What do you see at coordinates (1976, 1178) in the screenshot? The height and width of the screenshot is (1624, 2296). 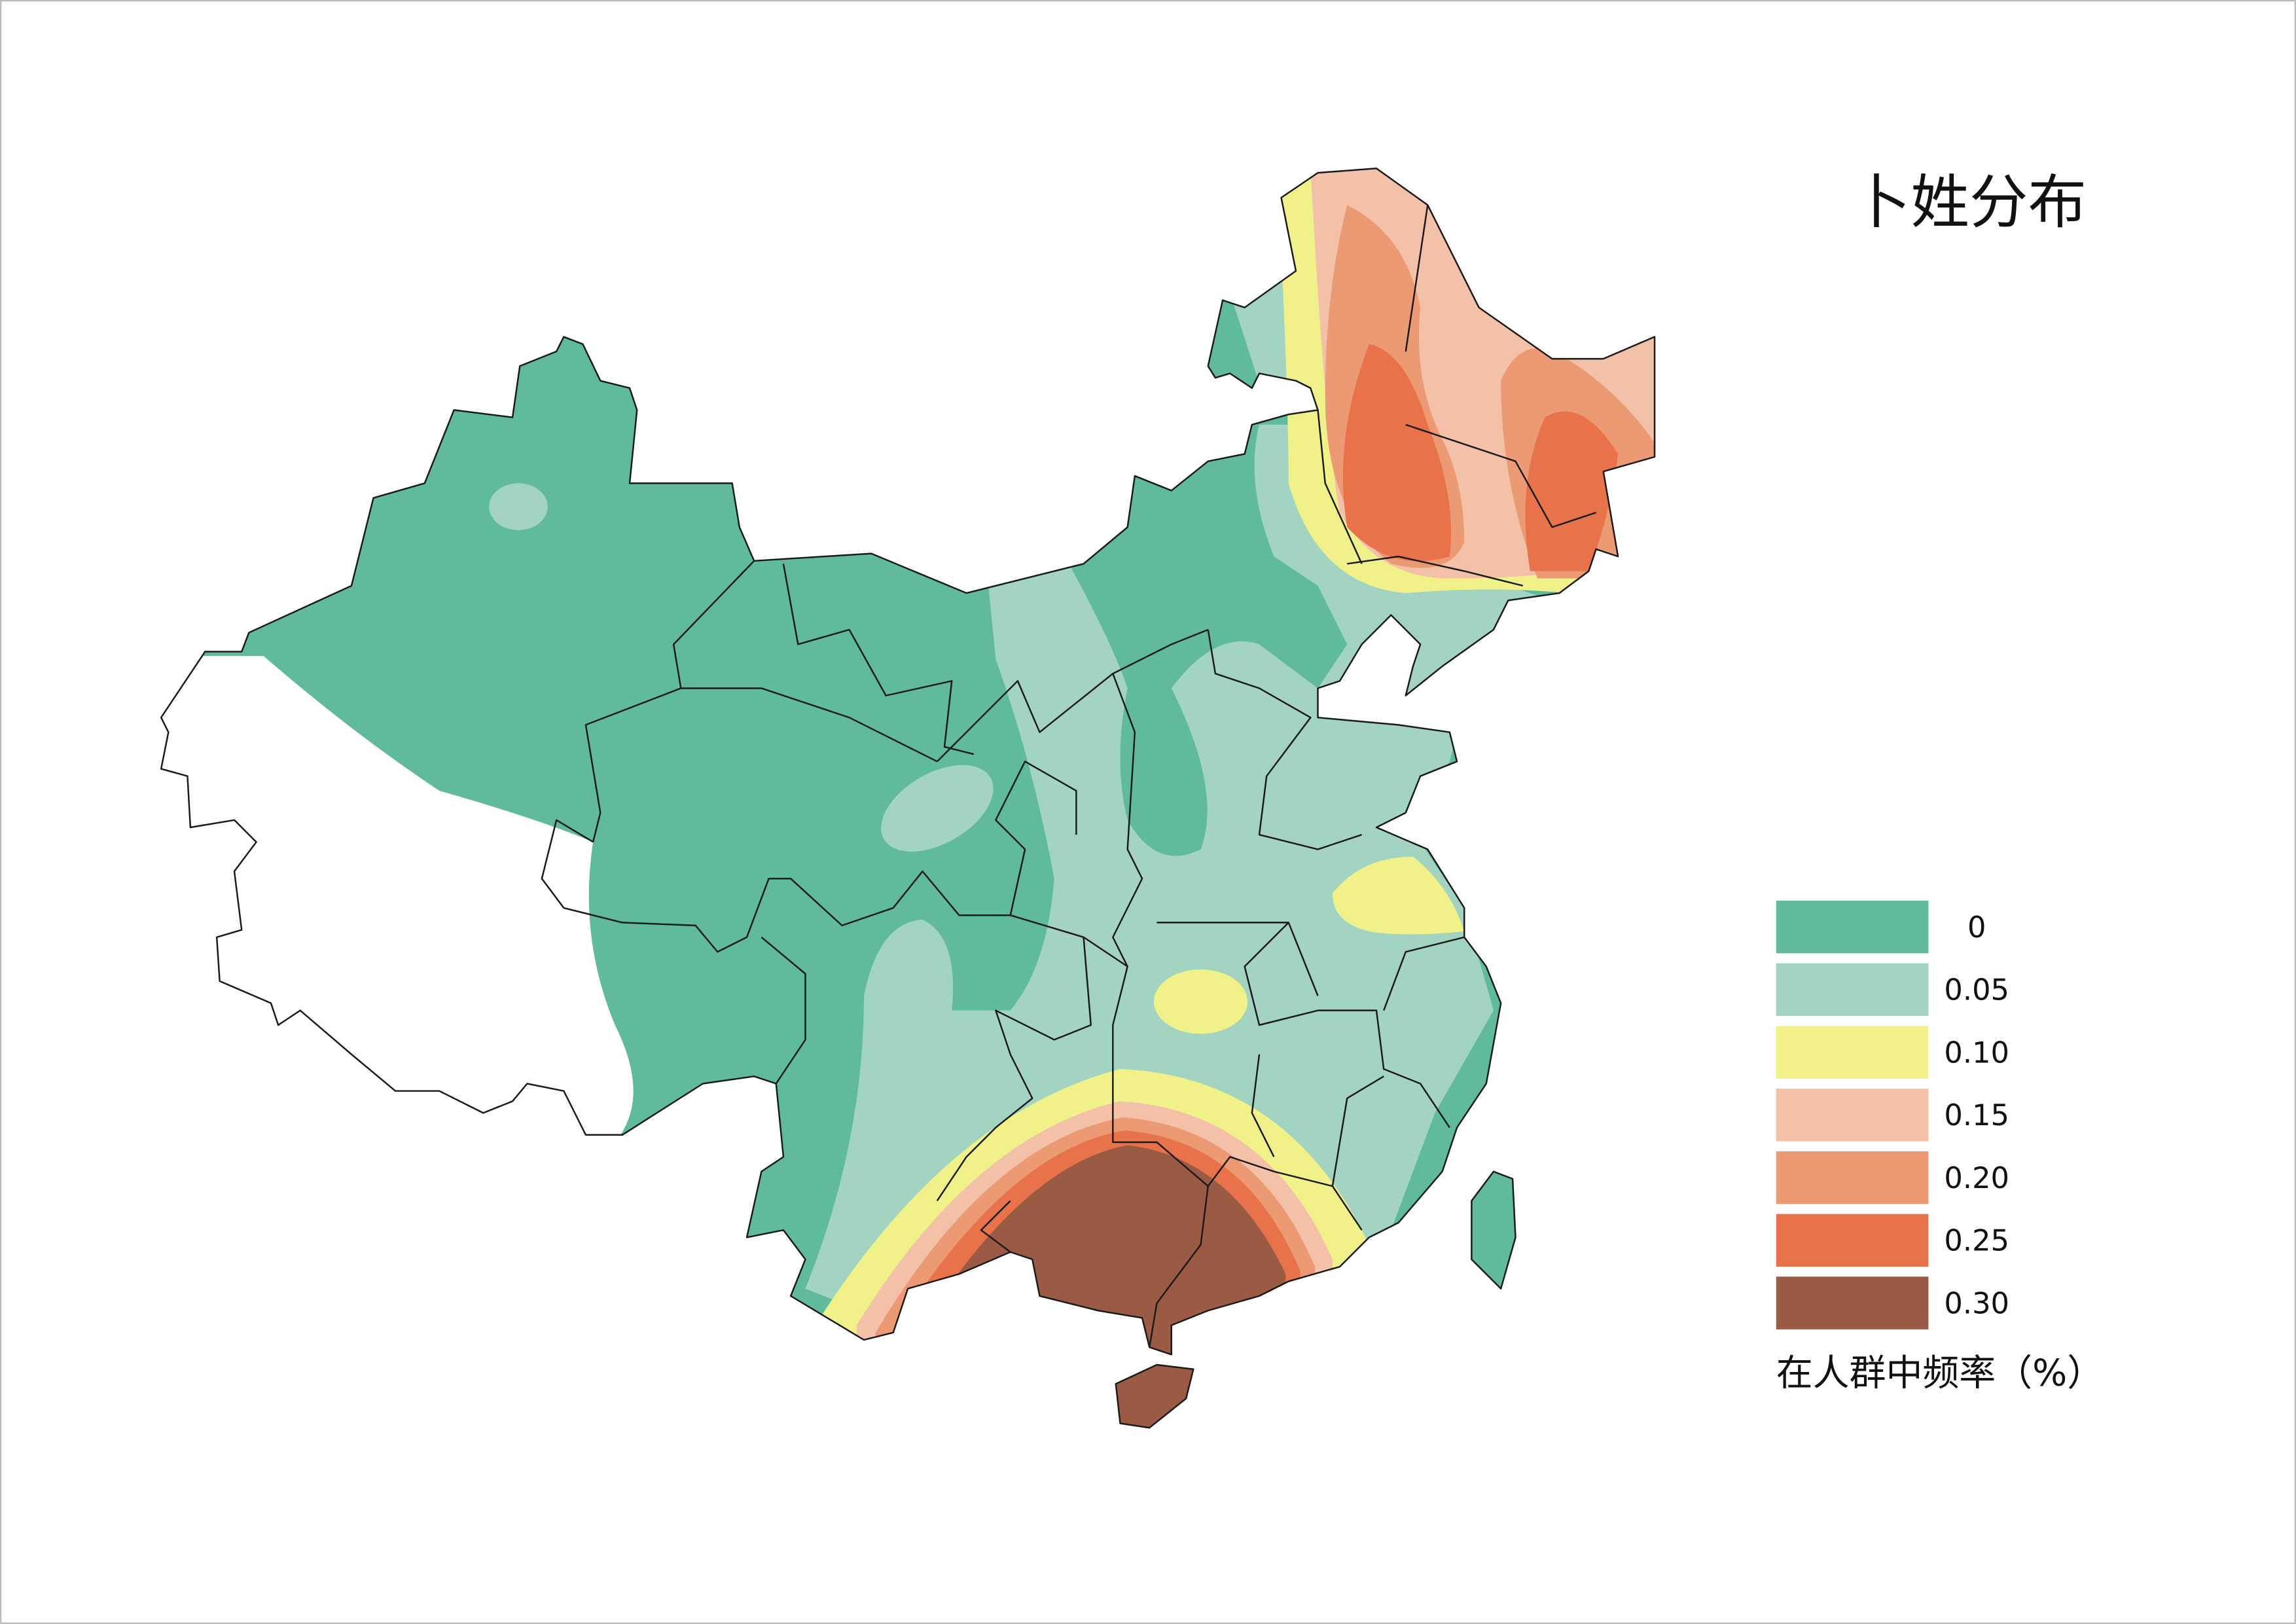 I see `legend-label: 0.20` at bounding box center [1976, 1178].